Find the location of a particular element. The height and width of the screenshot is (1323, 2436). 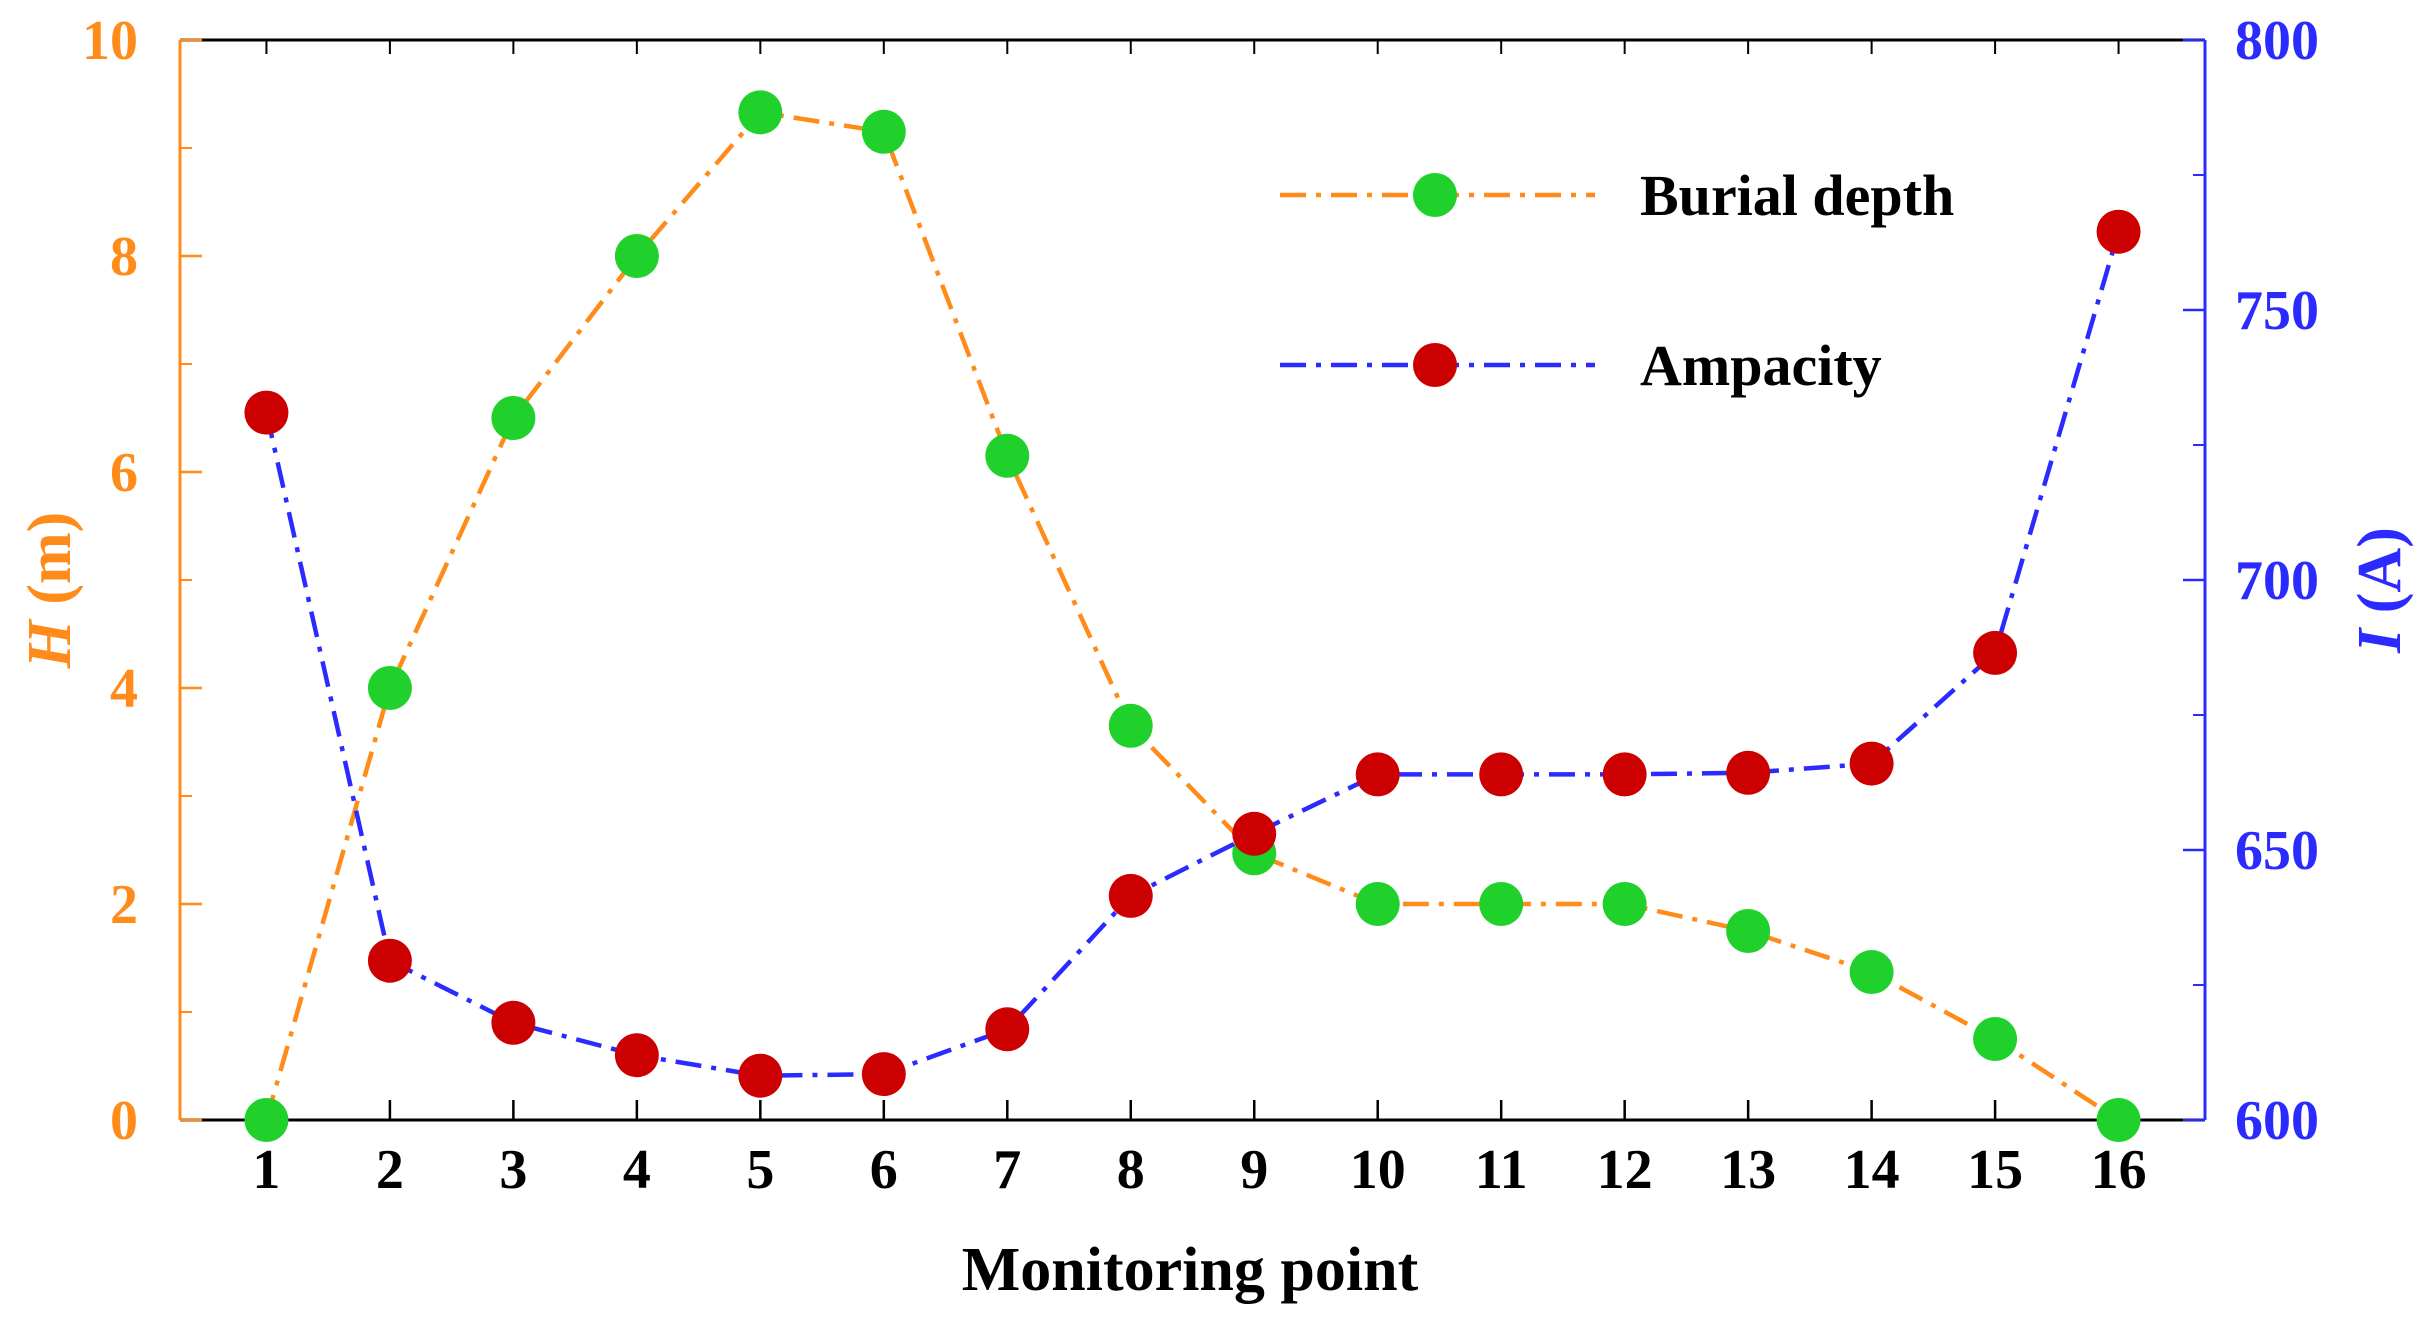

x-tick-label: 3 is located at coordinates (513, 1170).